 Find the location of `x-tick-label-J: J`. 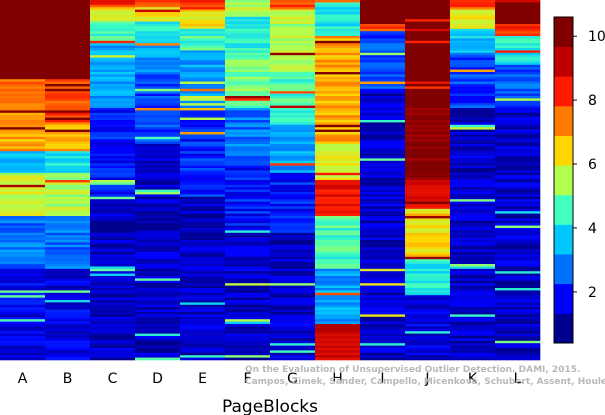

x-tick-label-J: J is located at coordinates (426, 379).